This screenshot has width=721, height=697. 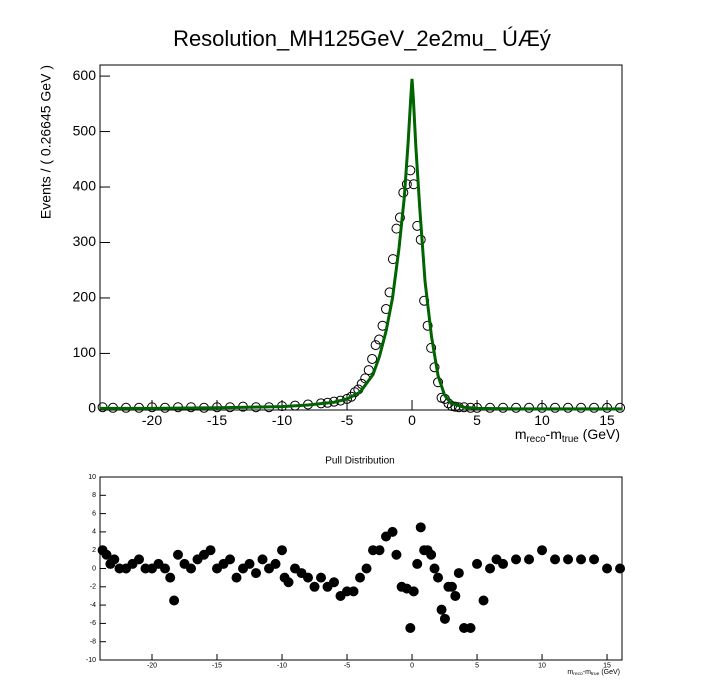 I want to click on y-tick-label: 300, so click(x=85, y=241).